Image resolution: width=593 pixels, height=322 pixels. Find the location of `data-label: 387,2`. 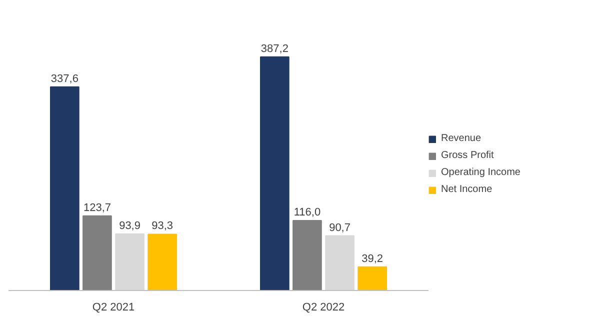

data-label: 387,2 is located at coordinates (274, 48).